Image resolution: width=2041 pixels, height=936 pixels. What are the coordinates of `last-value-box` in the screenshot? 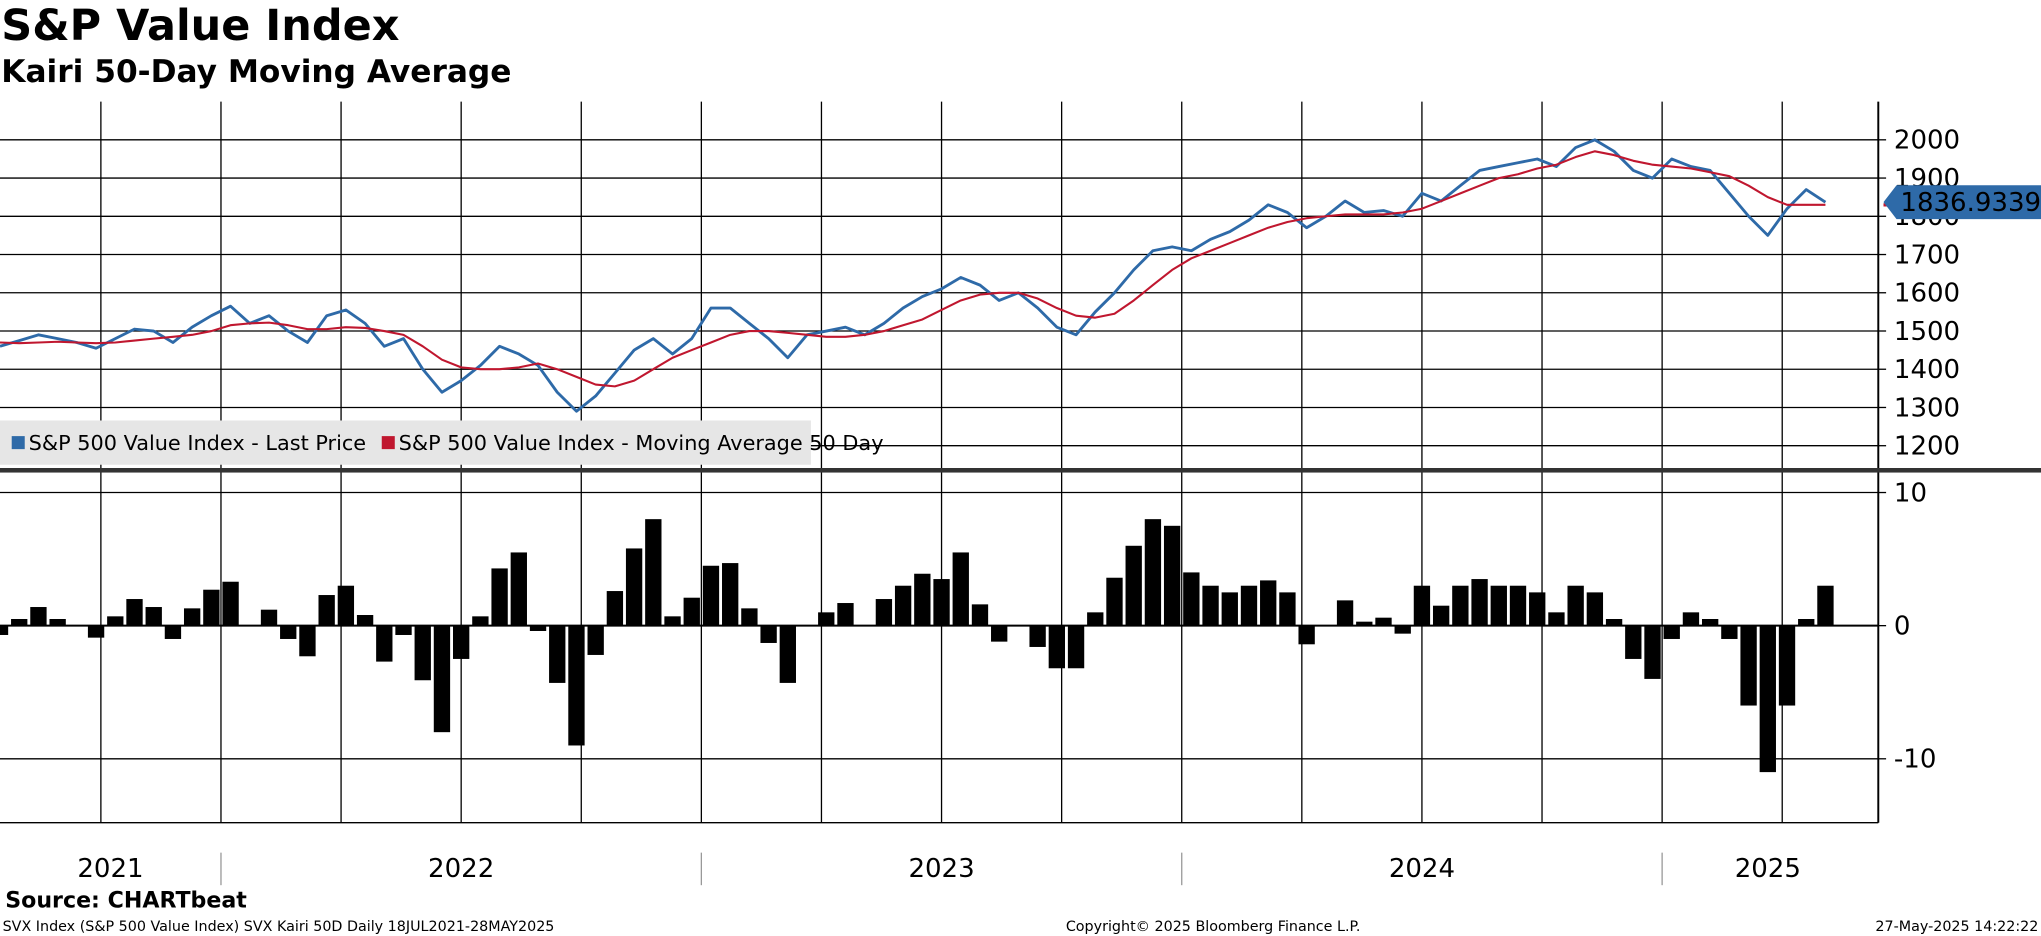 It's located at (1962, 202).